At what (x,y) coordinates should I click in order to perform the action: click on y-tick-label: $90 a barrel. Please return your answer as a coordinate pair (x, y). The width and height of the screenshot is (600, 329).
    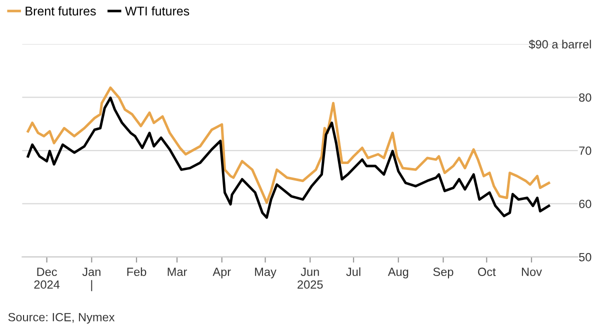
    Looking at the image, I should click on (559, 45).